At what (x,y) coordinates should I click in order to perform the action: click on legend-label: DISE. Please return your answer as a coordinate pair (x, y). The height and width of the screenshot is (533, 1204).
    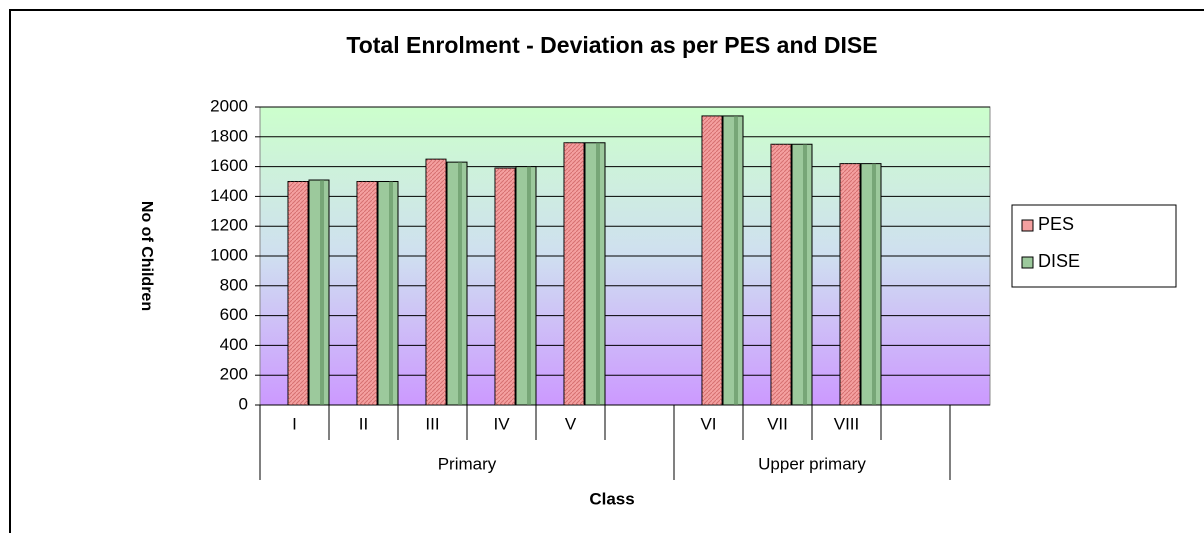
    Looking at the image, I should click on (1059, 261).